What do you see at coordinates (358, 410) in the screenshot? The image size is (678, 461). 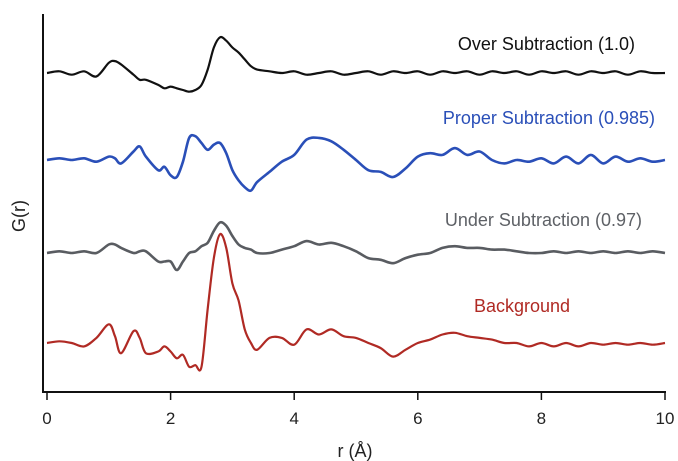 I see `x-ticks: 0 2 4 6 8 10` at bounding box center [358, 410].